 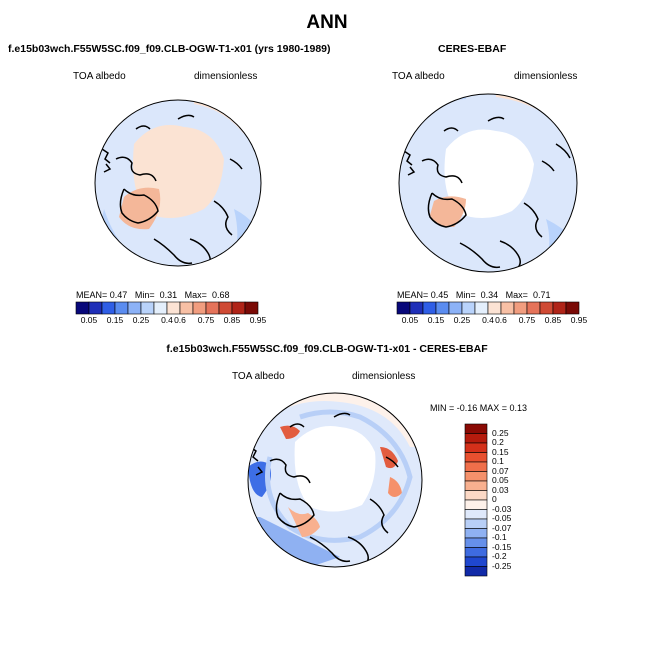 What do you see at coordinates (498, 442) in the screenshot?
I see `diff-colorbar-tick-label: 0.2` at bounding box center [498, 442].